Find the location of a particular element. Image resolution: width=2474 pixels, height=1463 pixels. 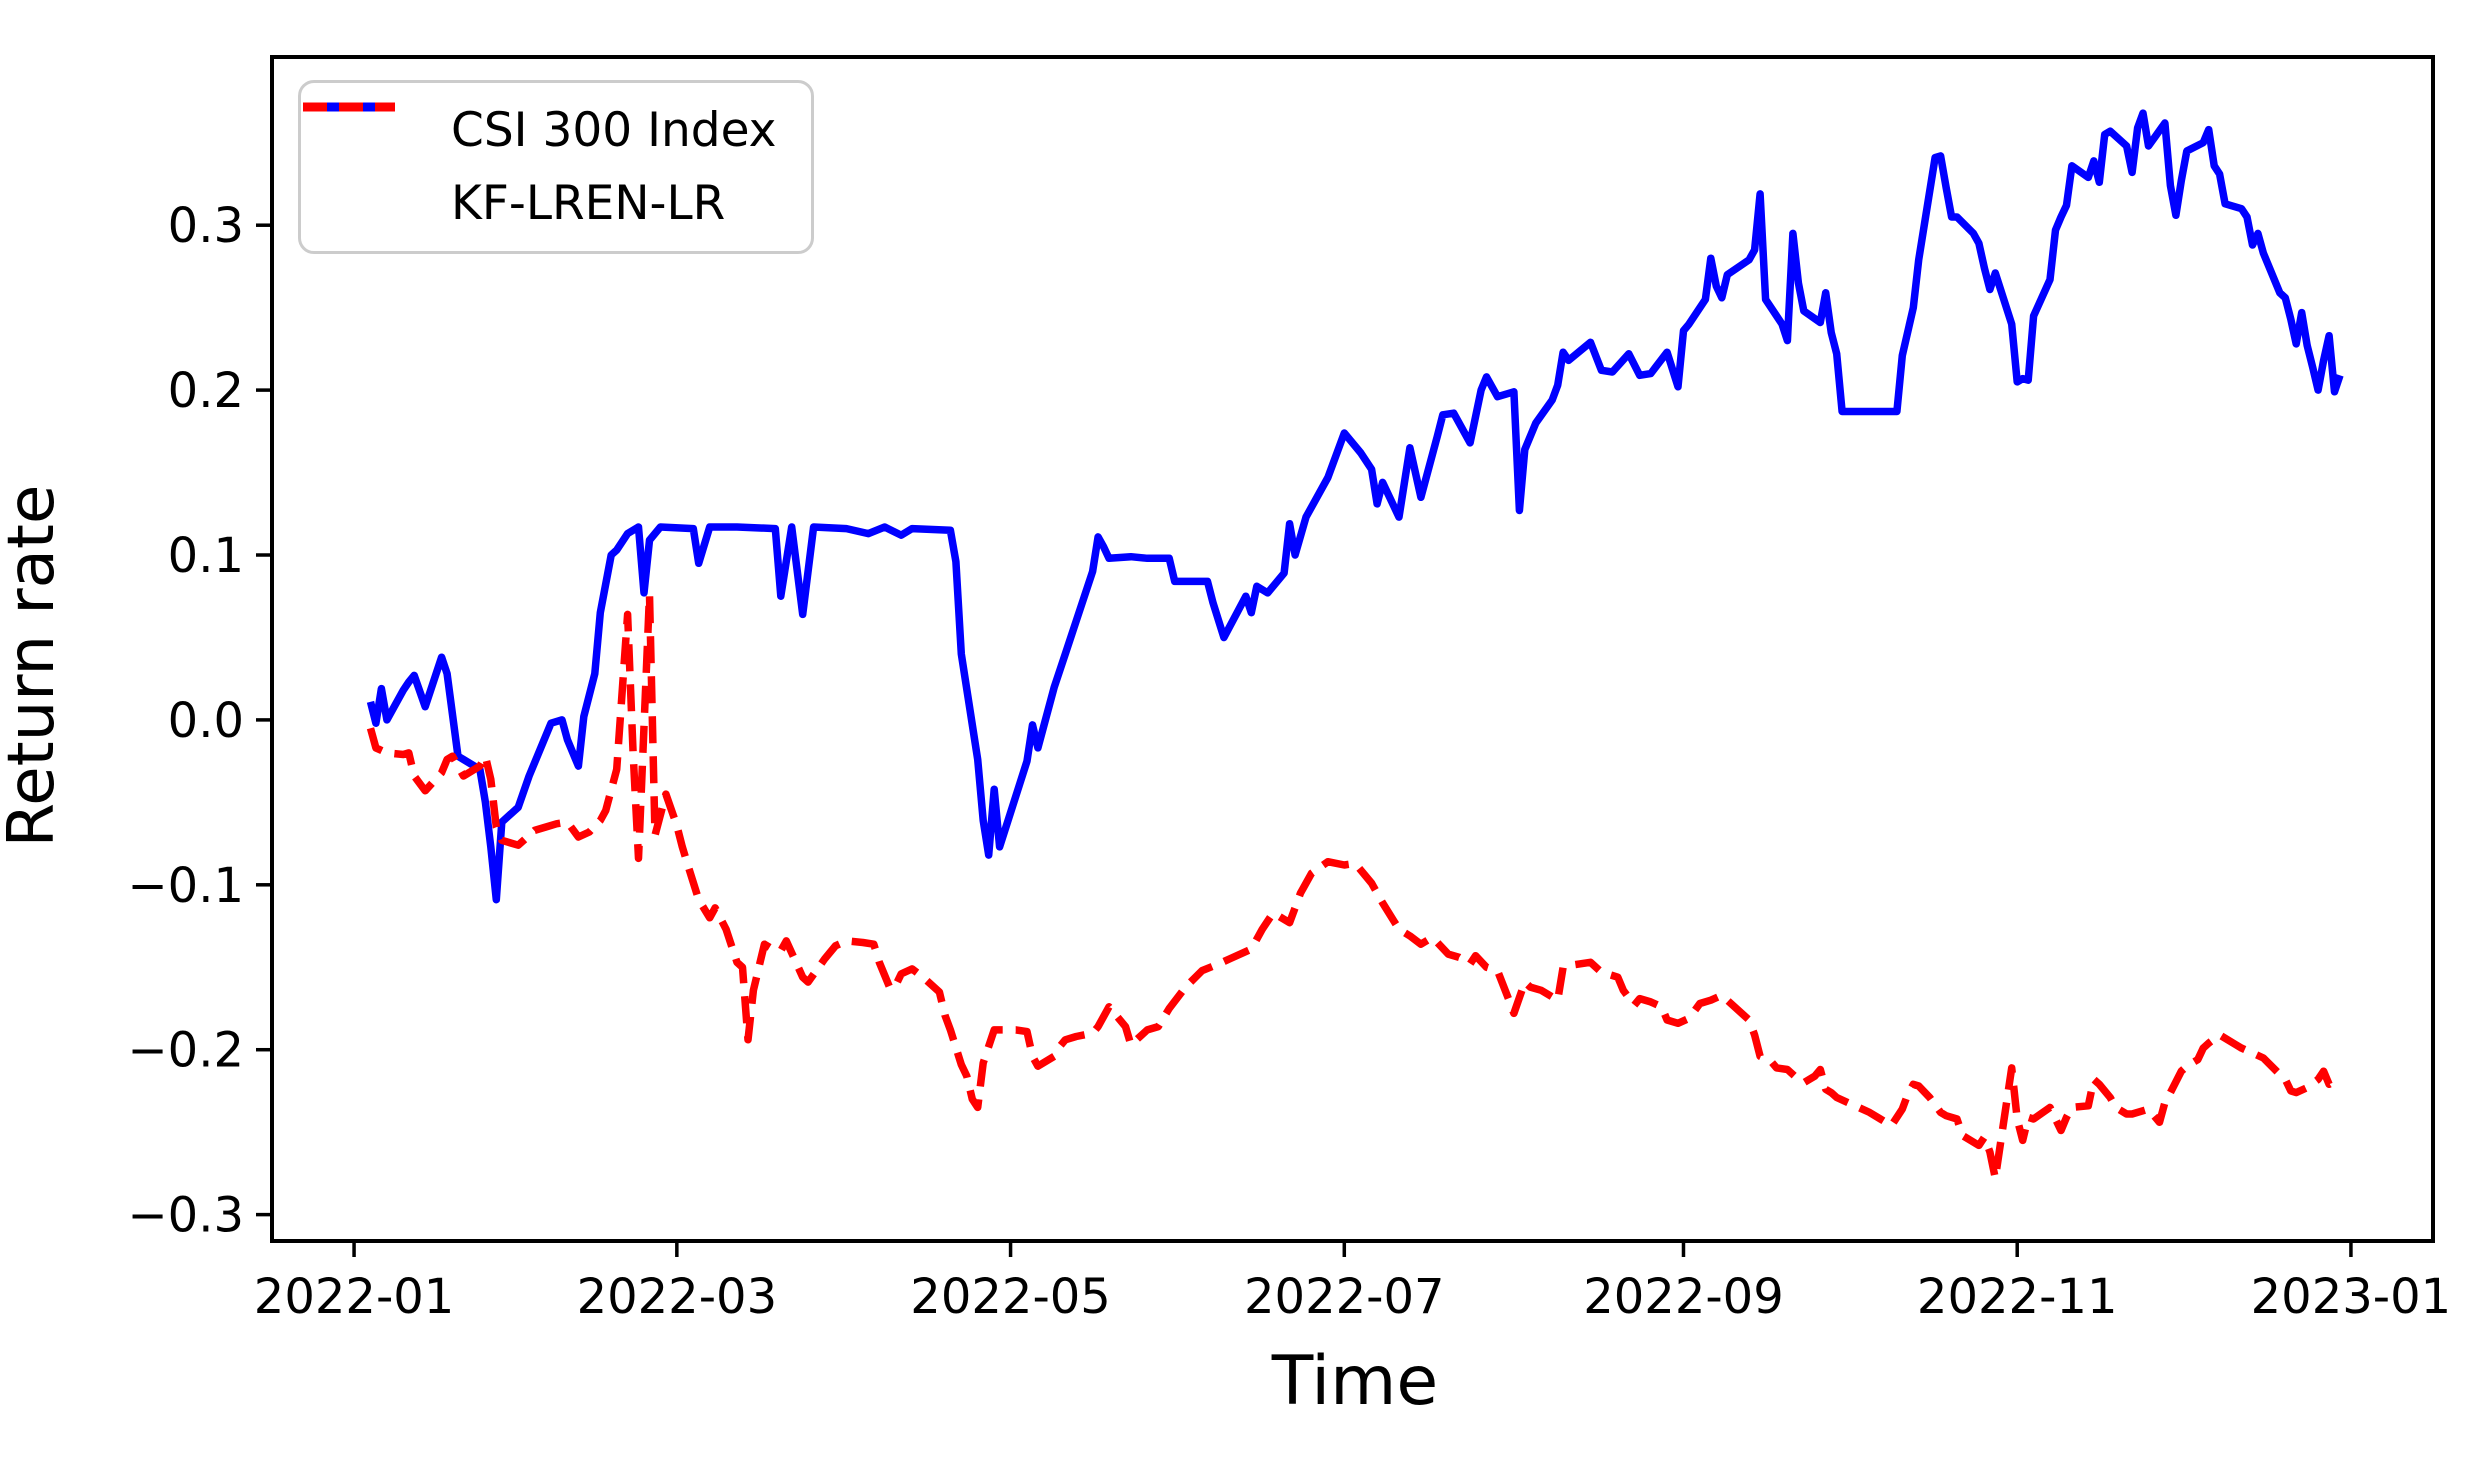

x-tick-label: 2022-11 is located at coordinates (2017, 1297).